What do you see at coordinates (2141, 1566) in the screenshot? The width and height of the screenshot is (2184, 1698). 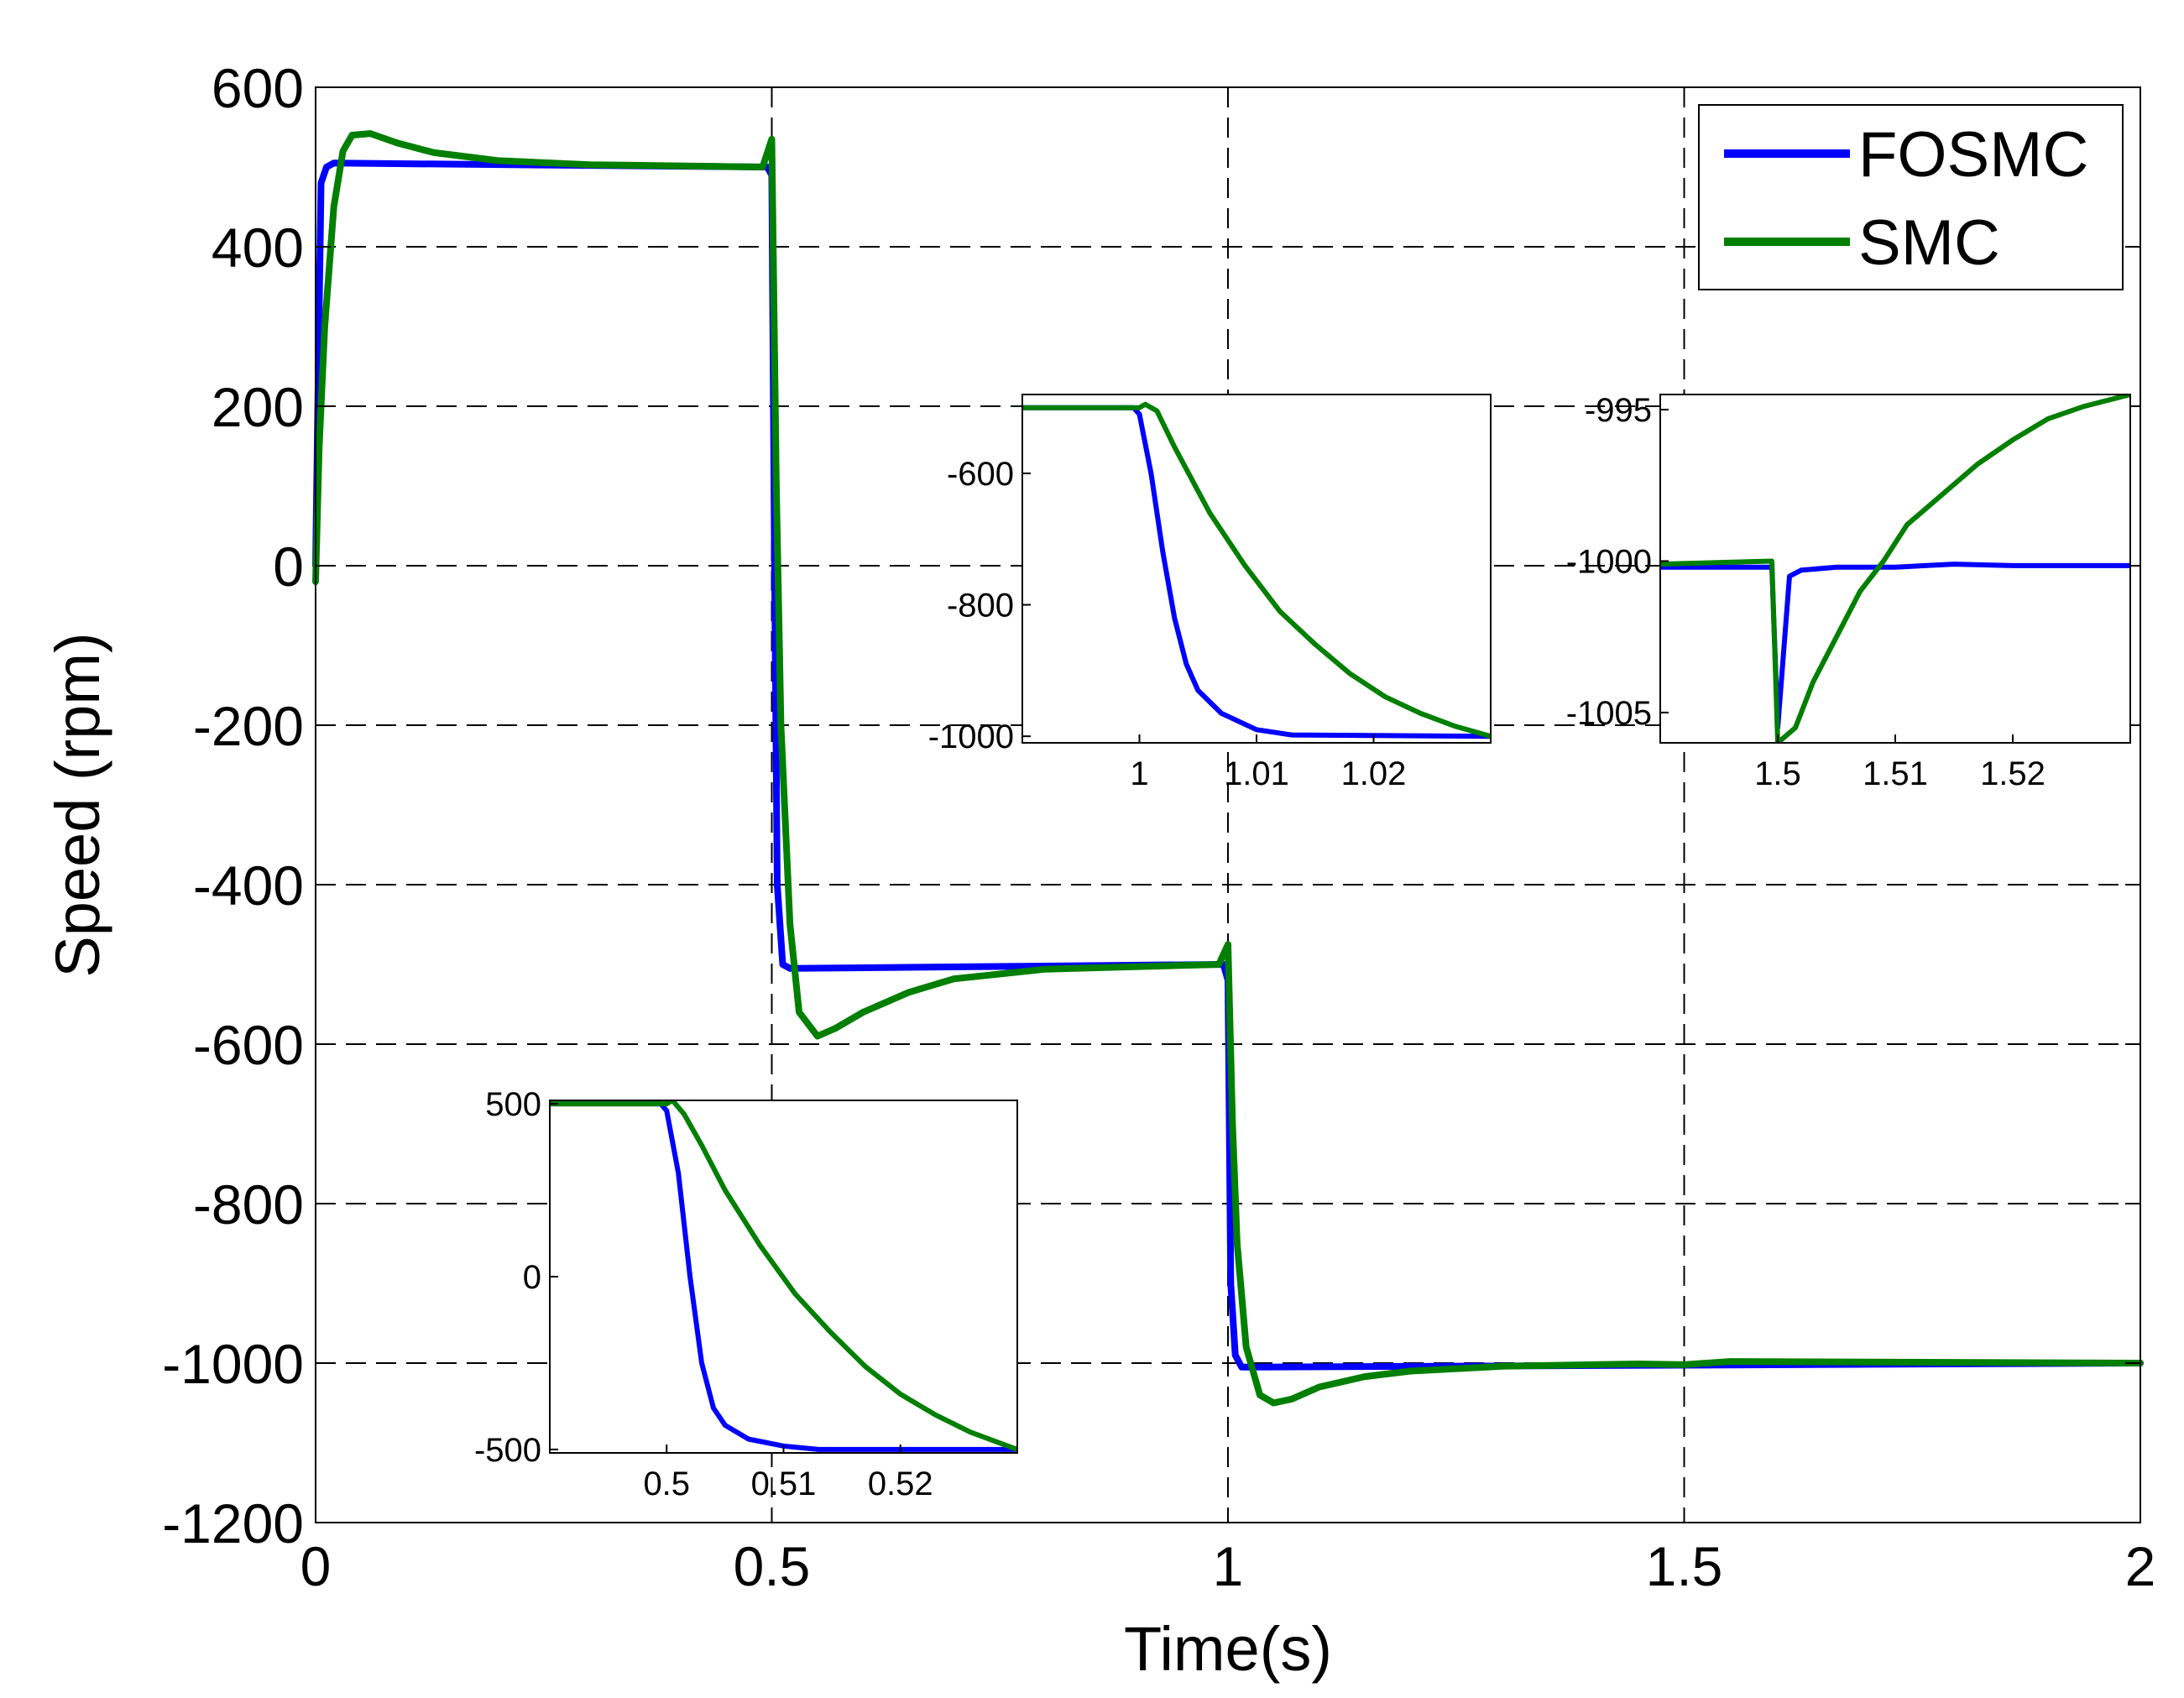 I see `x-tick-label: 2` at bounding box center [2141, 1566].